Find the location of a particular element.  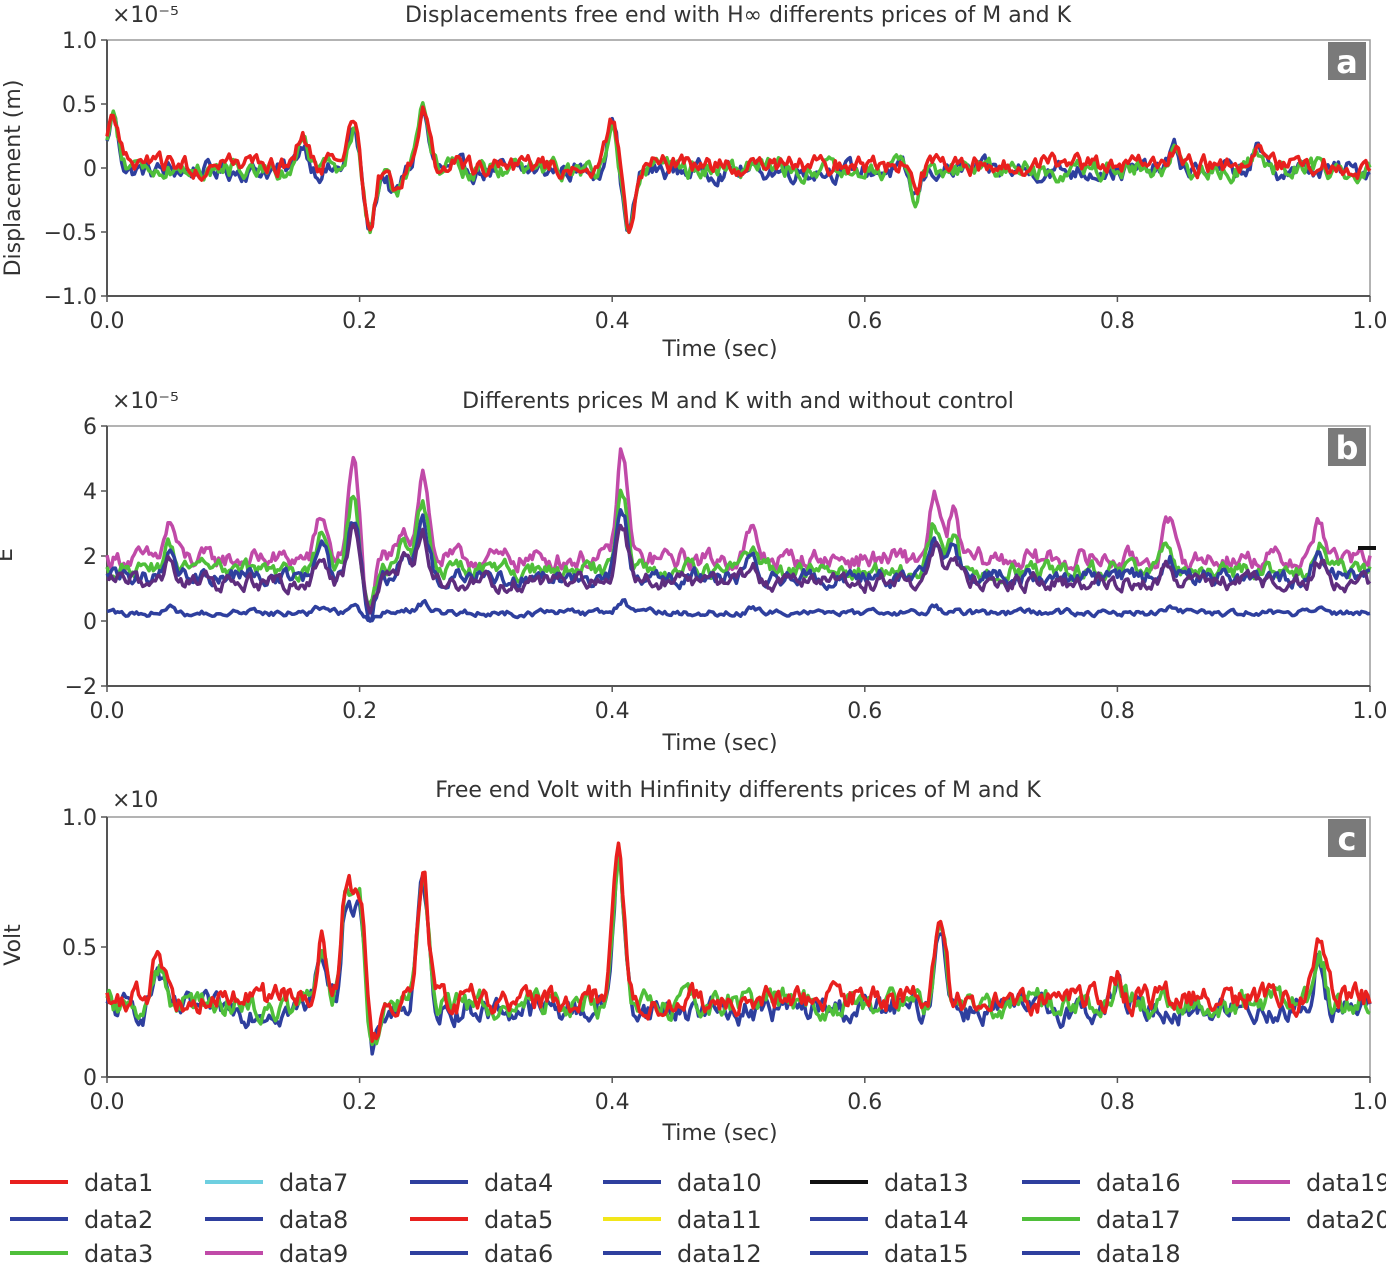

panel-c-ytick-label: 0 is located at coordinates (90, 1078).